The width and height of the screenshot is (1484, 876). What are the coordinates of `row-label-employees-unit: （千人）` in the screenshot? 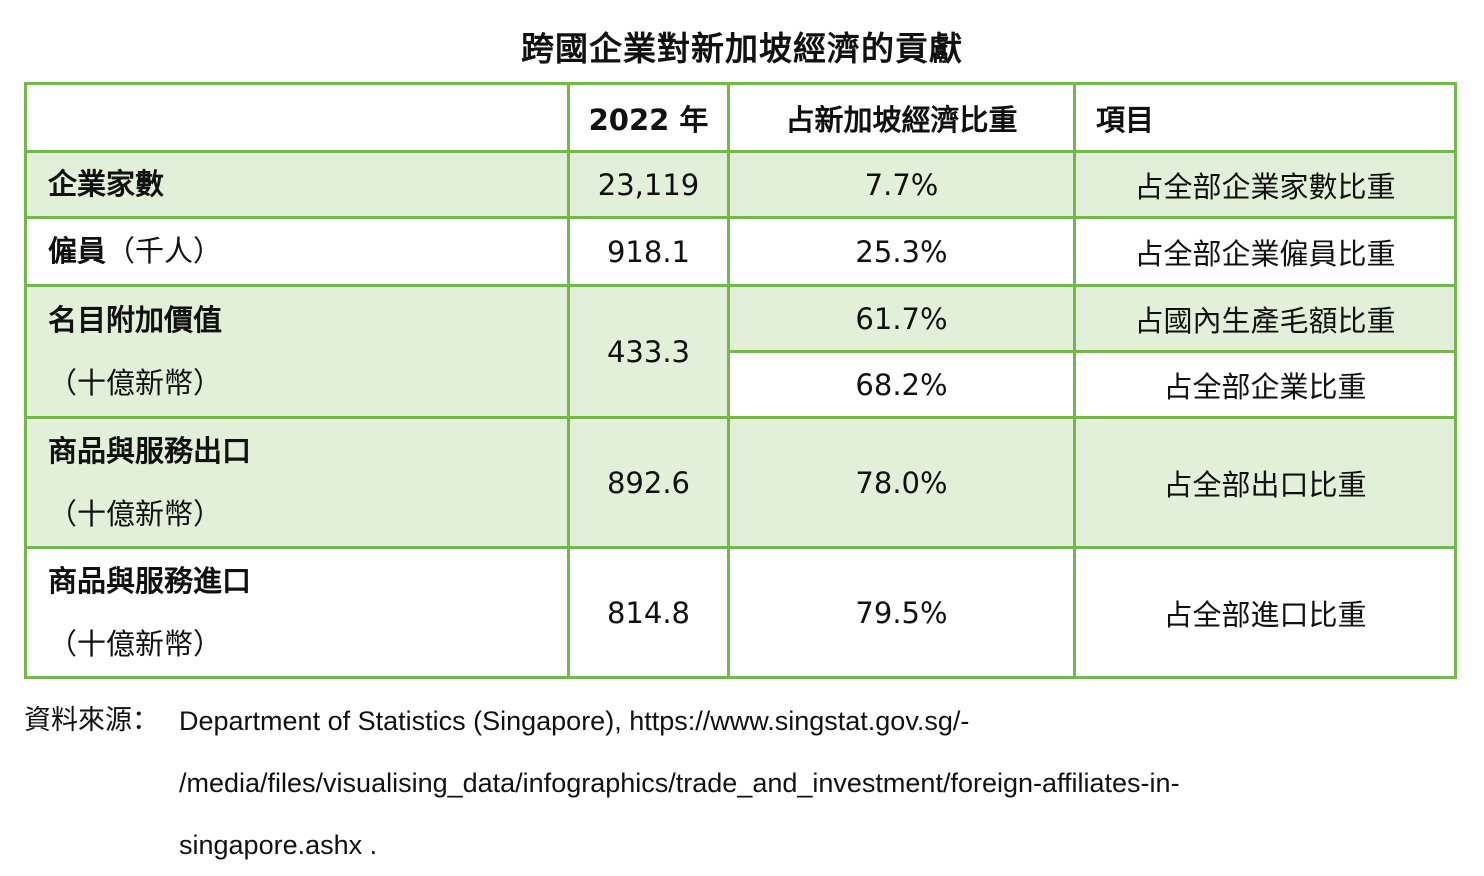 It's located at (164, 251).